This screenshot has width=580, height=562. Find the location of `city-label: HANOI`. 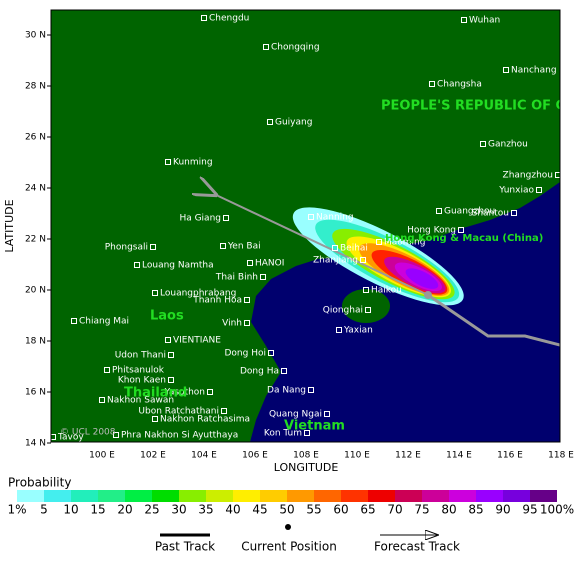

city-label: HANOI is located at coordinates (269, 264).